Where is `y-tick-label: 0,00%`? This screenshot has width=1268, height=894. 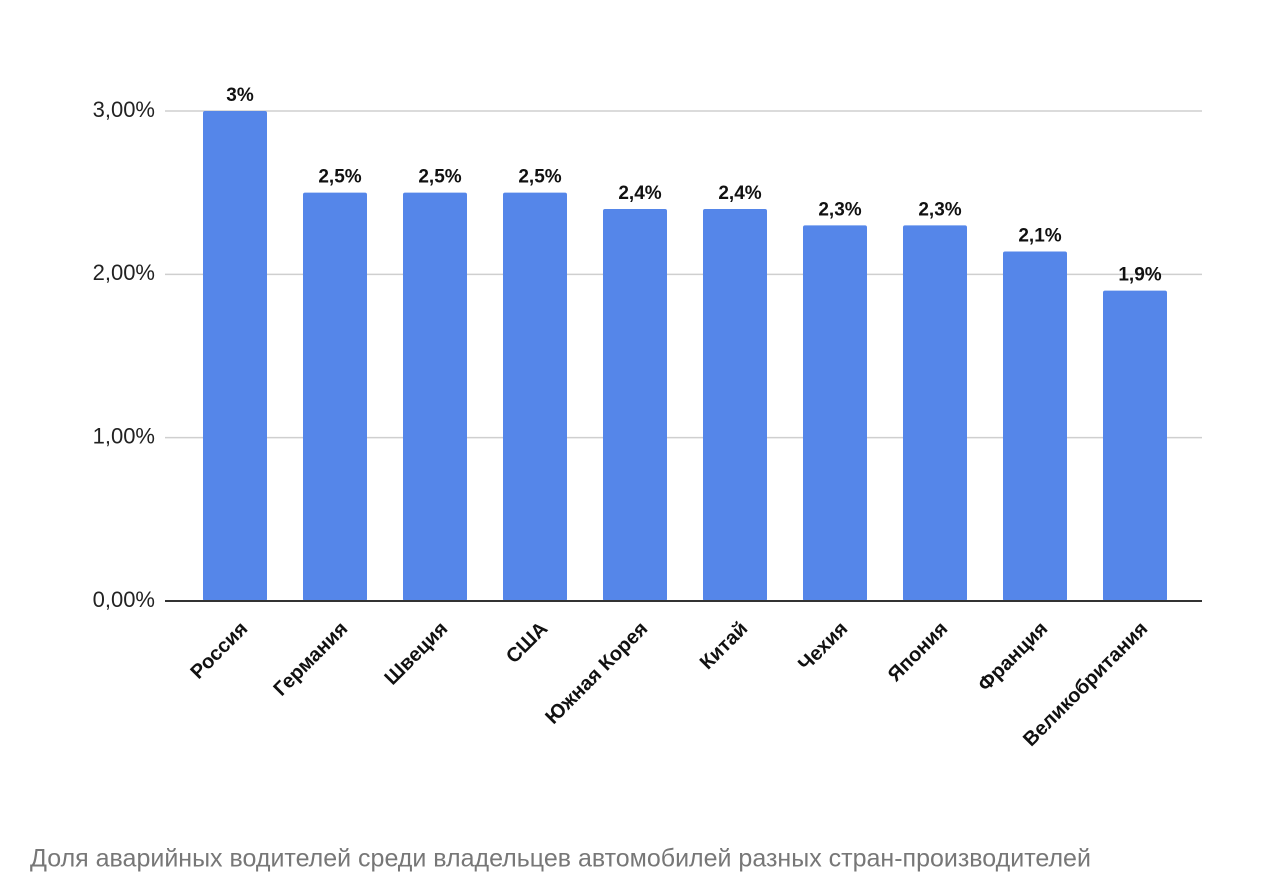
y-tick-label: 0,00% is located at coordinates (124, 599).